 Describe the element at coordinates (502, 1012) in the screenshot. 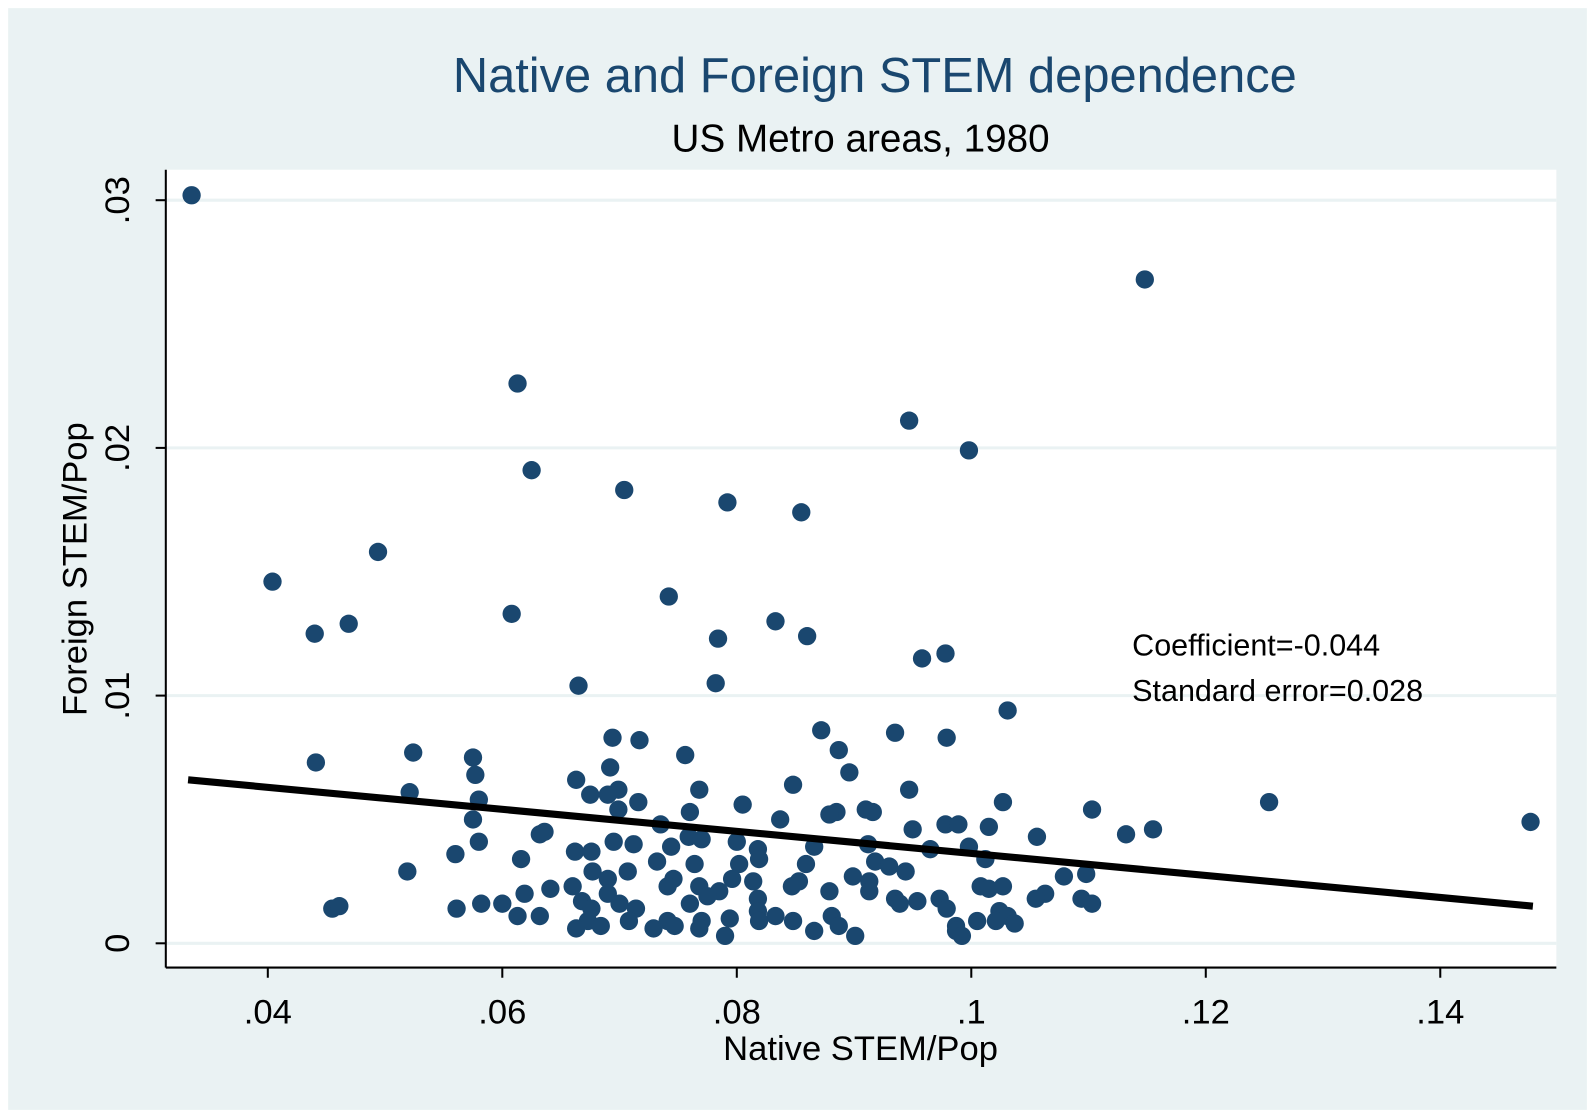

I see `x-tick-label: .06` at that location.